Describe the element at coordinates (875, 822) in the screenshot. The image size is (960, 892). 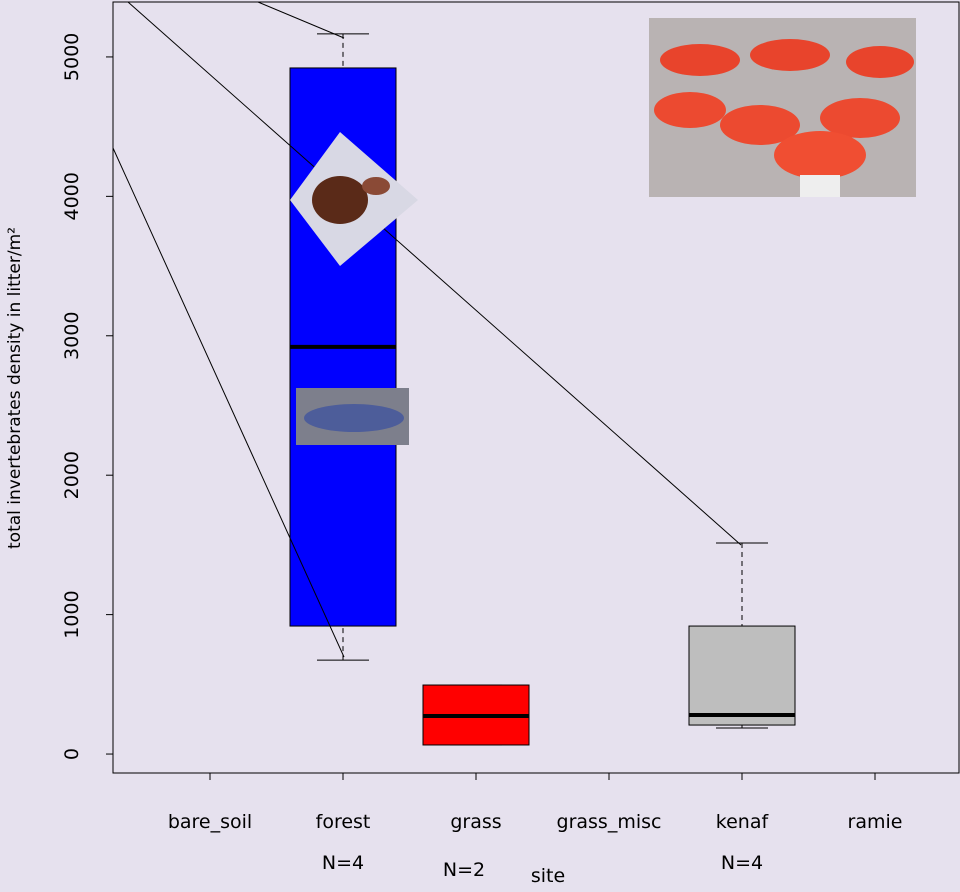
I see `x-tick-label: ramie` at that location.